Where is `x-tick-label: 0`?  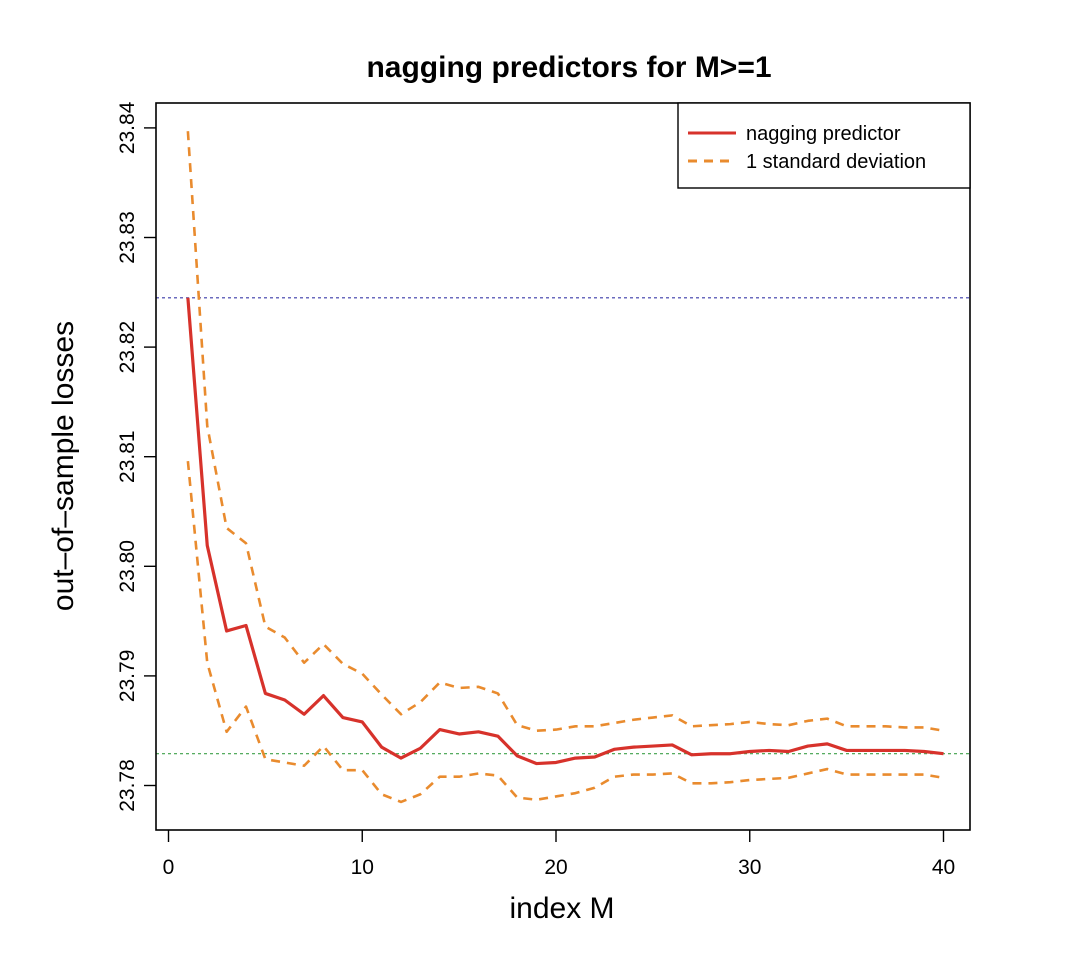 x-tick-label: 0 is located at coordinates (169, 867).